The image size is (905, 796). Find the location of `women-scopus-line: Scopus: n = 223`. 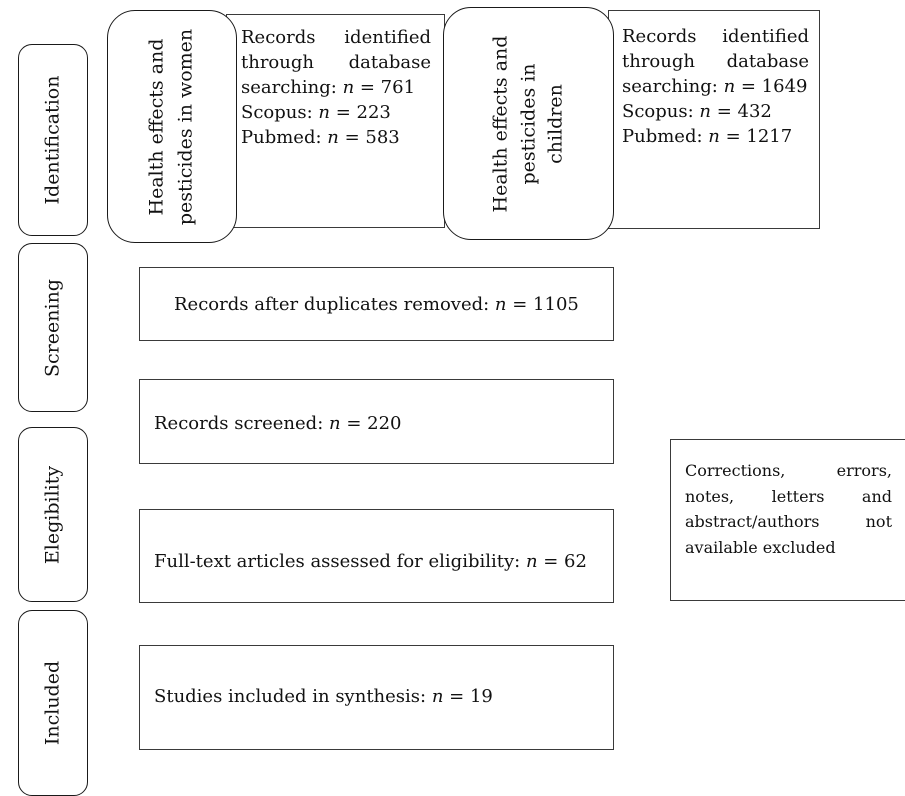

women-scopus-line: Scopus: n = 223 is located at coordinates (316, 112).